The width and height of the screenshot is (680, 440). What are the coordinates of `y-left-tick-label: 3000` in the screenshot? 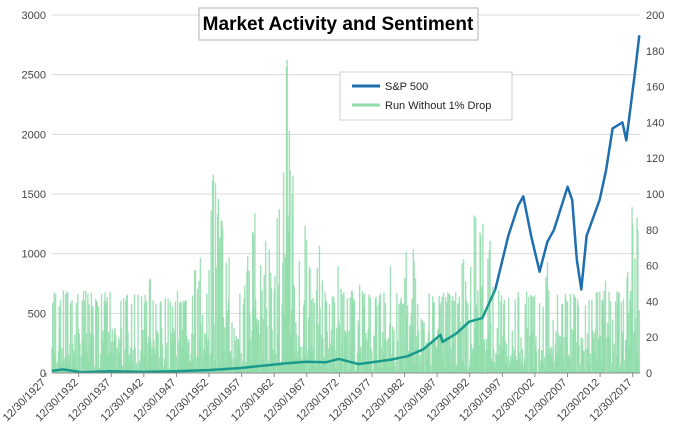 It's located at (34, 16).